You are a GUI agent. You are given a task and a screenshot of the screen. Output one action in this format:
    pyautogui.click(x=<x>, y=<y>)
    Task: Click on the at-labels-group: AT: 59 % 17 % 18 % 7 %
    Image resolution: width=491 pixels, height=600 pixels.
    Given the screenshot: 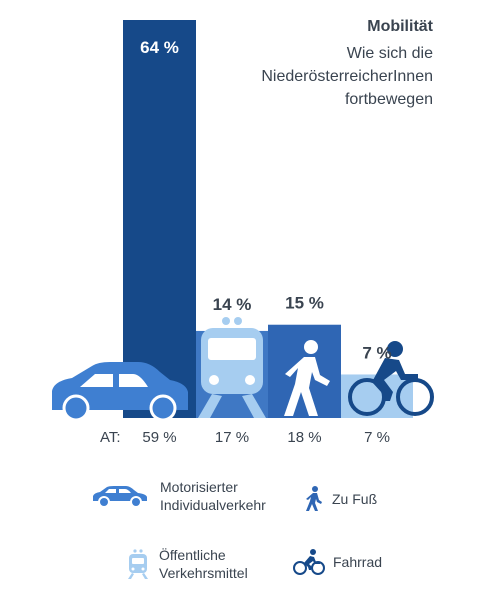 What is the action you would take?
    pyautogui.click(x=245, y=437)
    